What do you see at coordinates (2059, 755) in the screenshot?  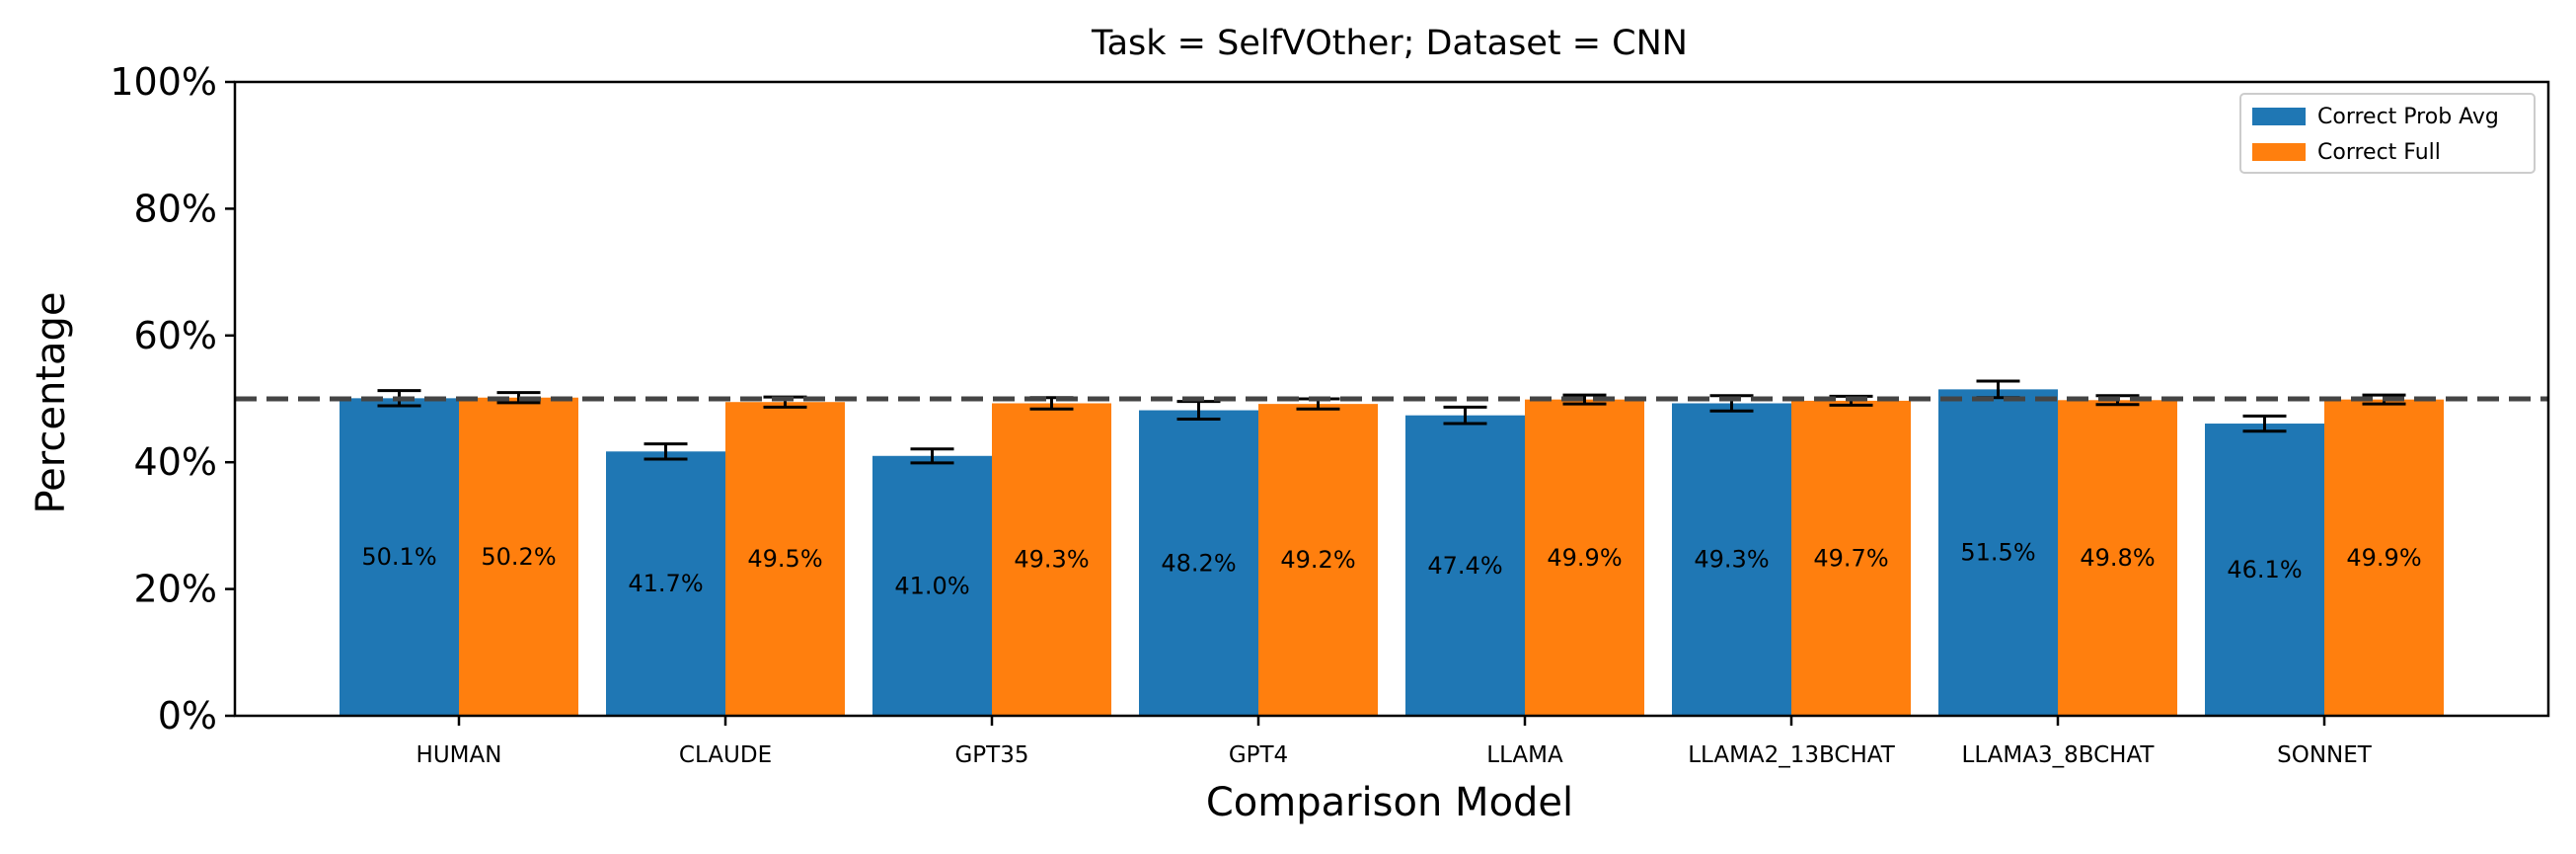 I see `x-tick-label: LLAMA3_8BCHAT` at bounding box center [2059, 755].